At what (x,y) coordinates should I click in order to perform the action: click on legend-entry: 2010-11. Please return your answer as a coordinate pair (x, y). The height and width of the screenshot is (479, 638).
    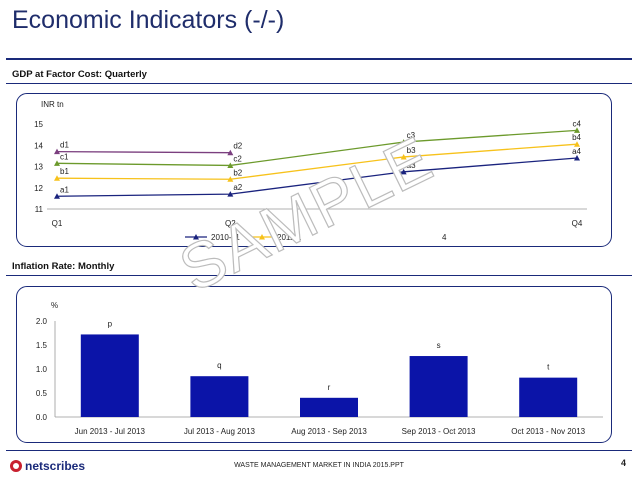
    Looking at the image, I should click on (225, 237).